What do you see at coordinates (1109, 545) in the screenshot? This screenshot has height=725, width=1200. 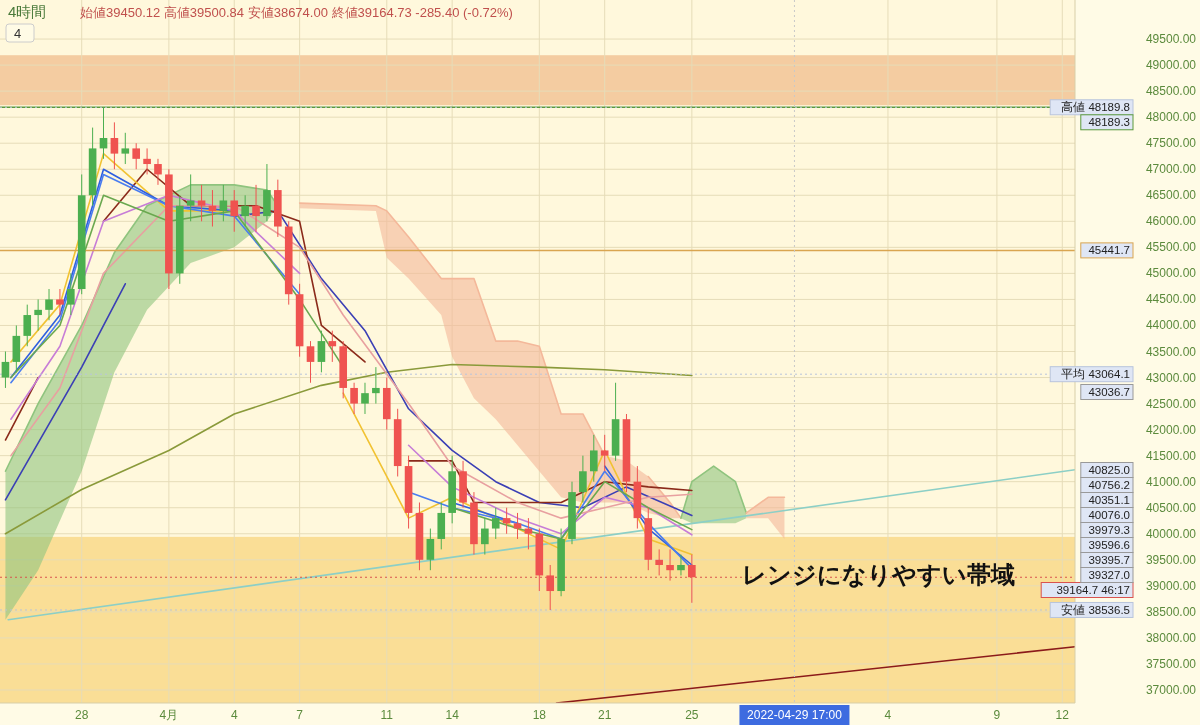 I see `text: 39596.6` at bounding box center [1109, 545].